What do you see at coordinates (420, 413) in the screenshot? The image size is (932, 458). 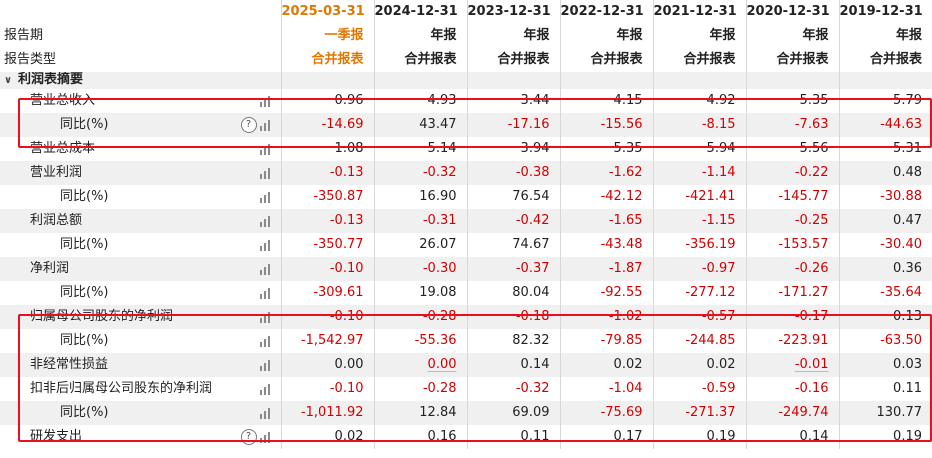 I see `value-cell: 12.84` at bounding box center [420, 413].